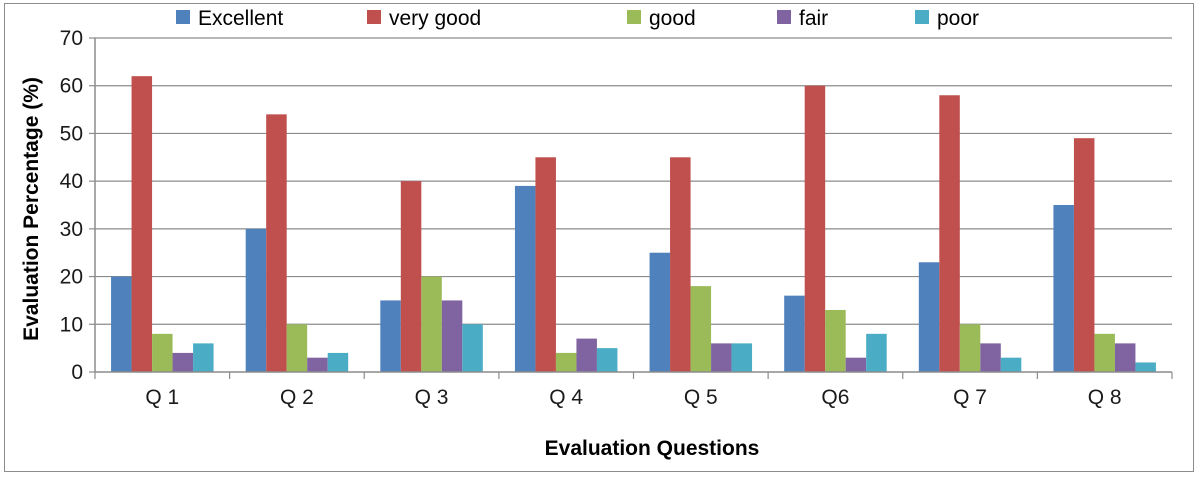 The image size is (1200, 477). Describe the element at coordinates (142, 224) in the screenshot. I see `bar-very-good-q1` at that location.